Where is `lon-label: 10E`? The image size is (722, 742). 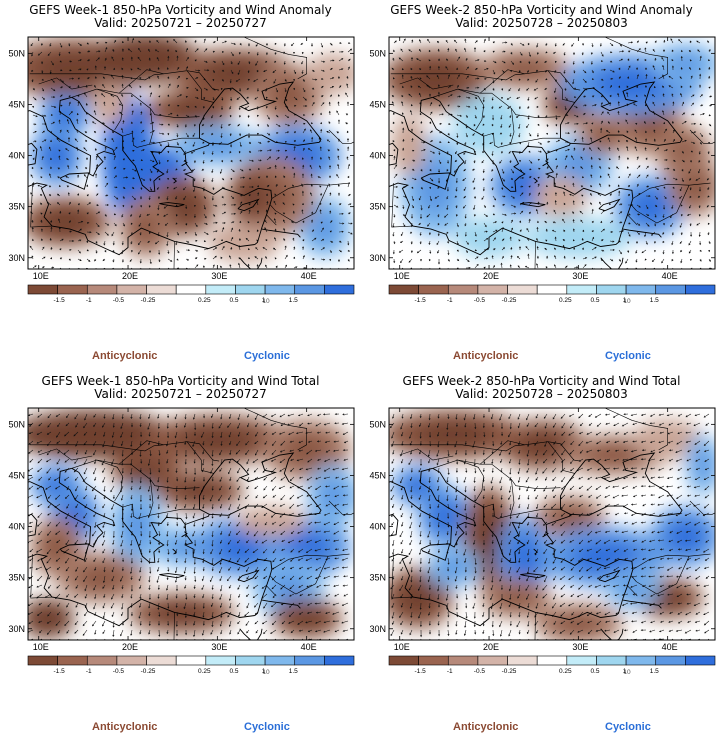 lon-label: 10E is located at coordinates (41, 276).